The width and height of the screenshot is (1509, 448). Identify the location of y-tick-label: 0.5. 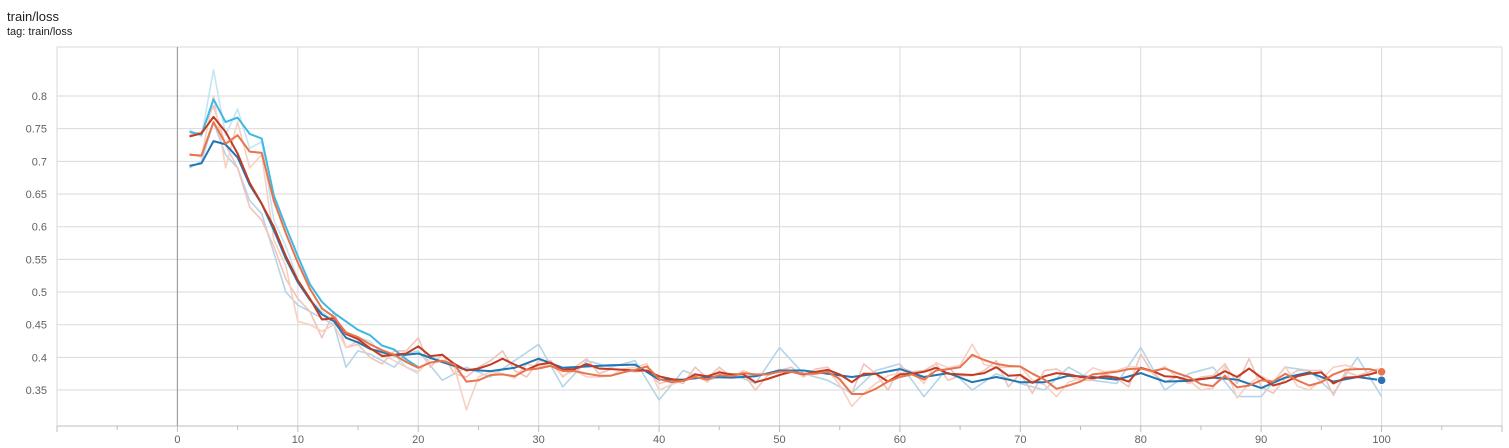
(39, 293).